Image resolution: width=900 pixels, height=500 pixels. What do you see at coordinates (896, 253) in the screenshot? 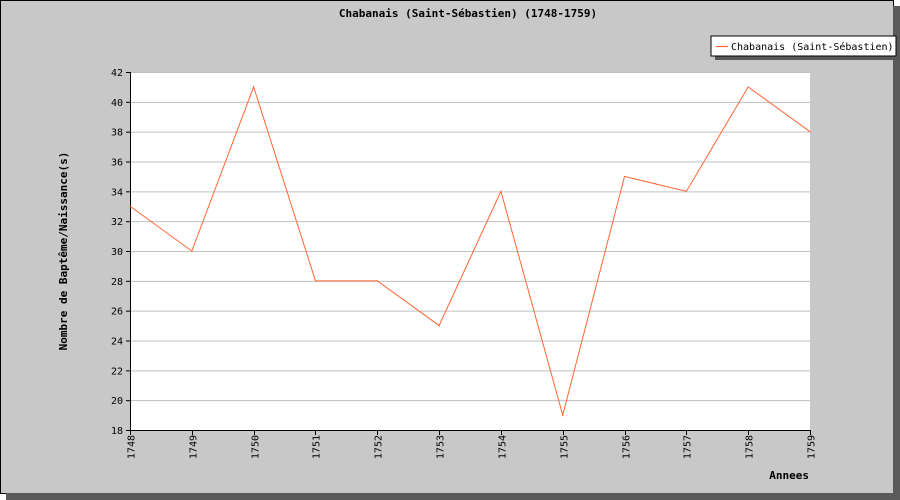
I see `frame-shadow-right` at bounding box center [896, 253].